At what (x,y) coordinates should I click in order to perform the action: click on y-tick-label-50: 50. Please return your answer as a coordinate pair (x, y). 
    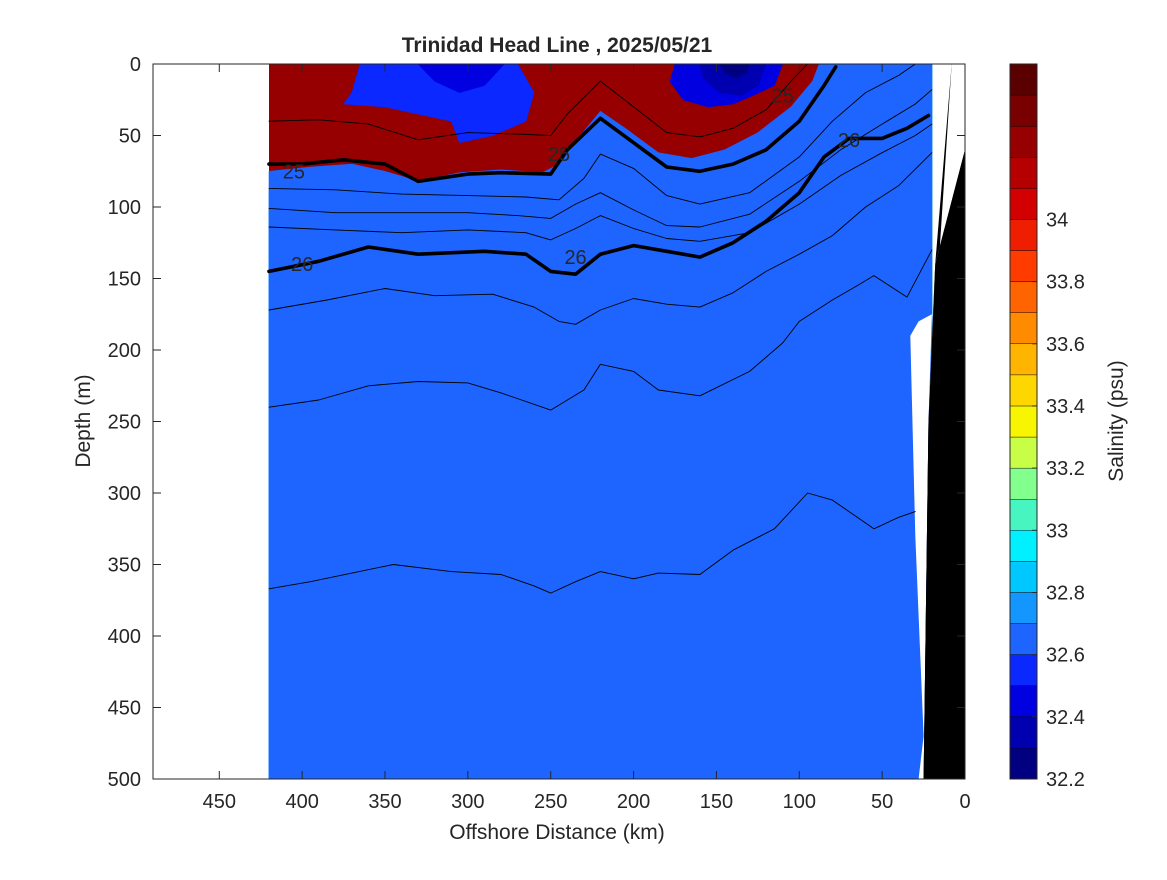
    Looking at the image, I should click on (130, 137).